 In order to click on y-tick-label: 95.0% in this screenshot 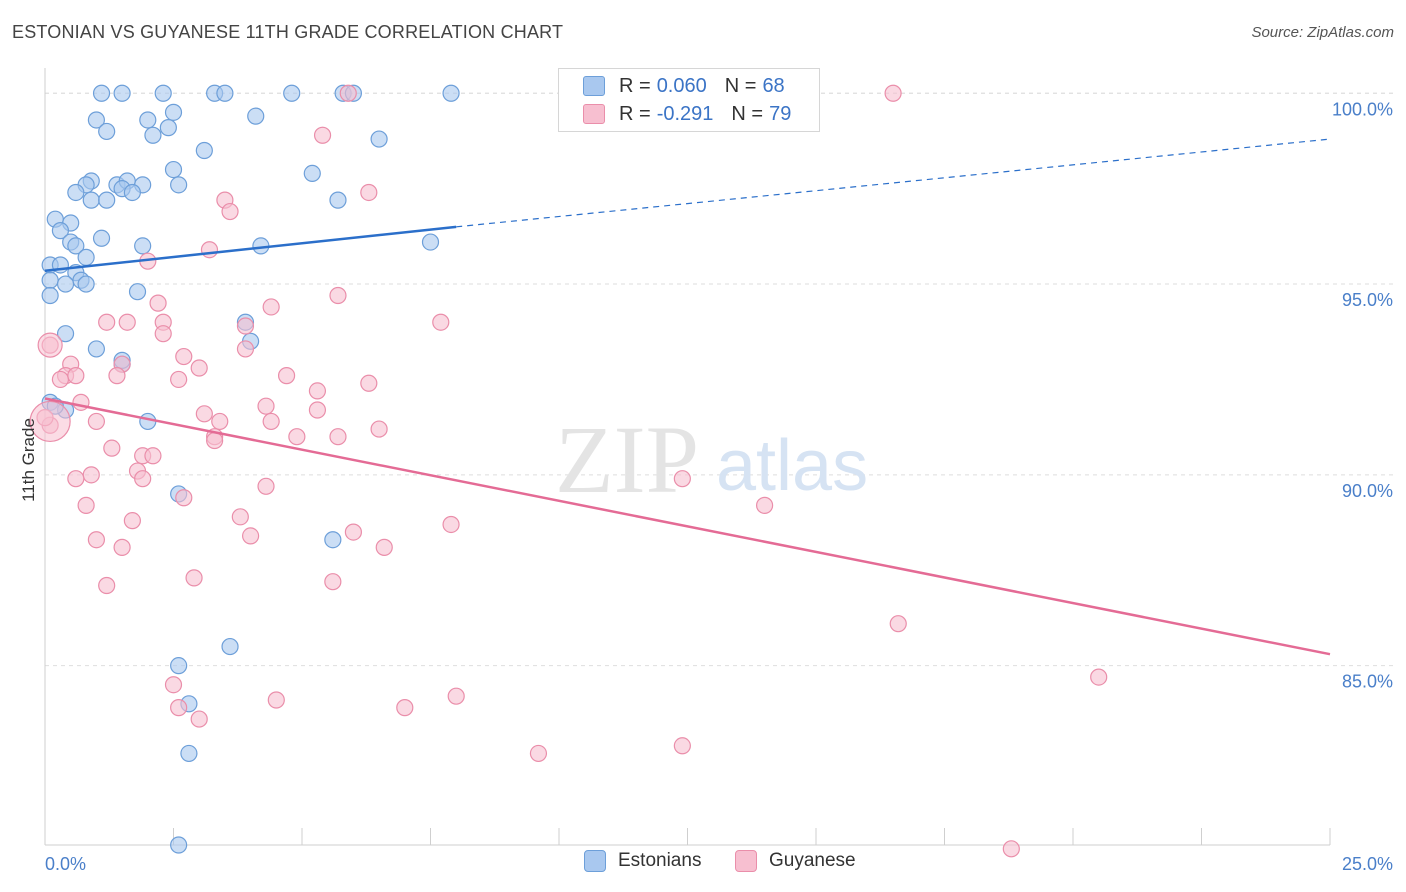, I will do `click(1367, 300)`.